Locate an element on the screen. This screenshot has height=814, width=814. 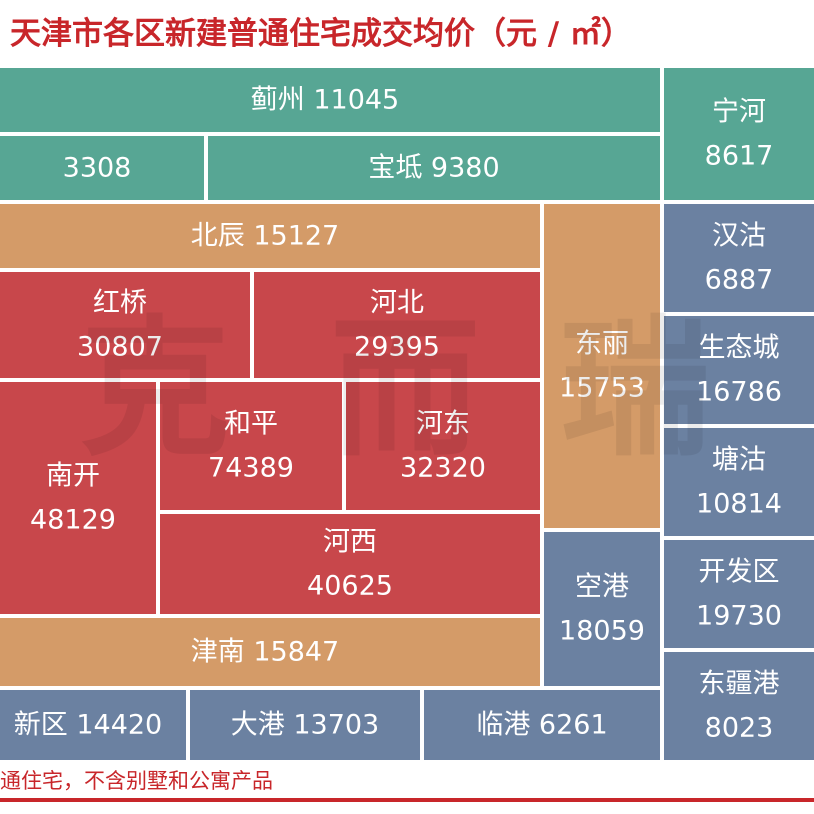
tile-塘沽: 塘沽 10814 is located at coordinates (739, 482).